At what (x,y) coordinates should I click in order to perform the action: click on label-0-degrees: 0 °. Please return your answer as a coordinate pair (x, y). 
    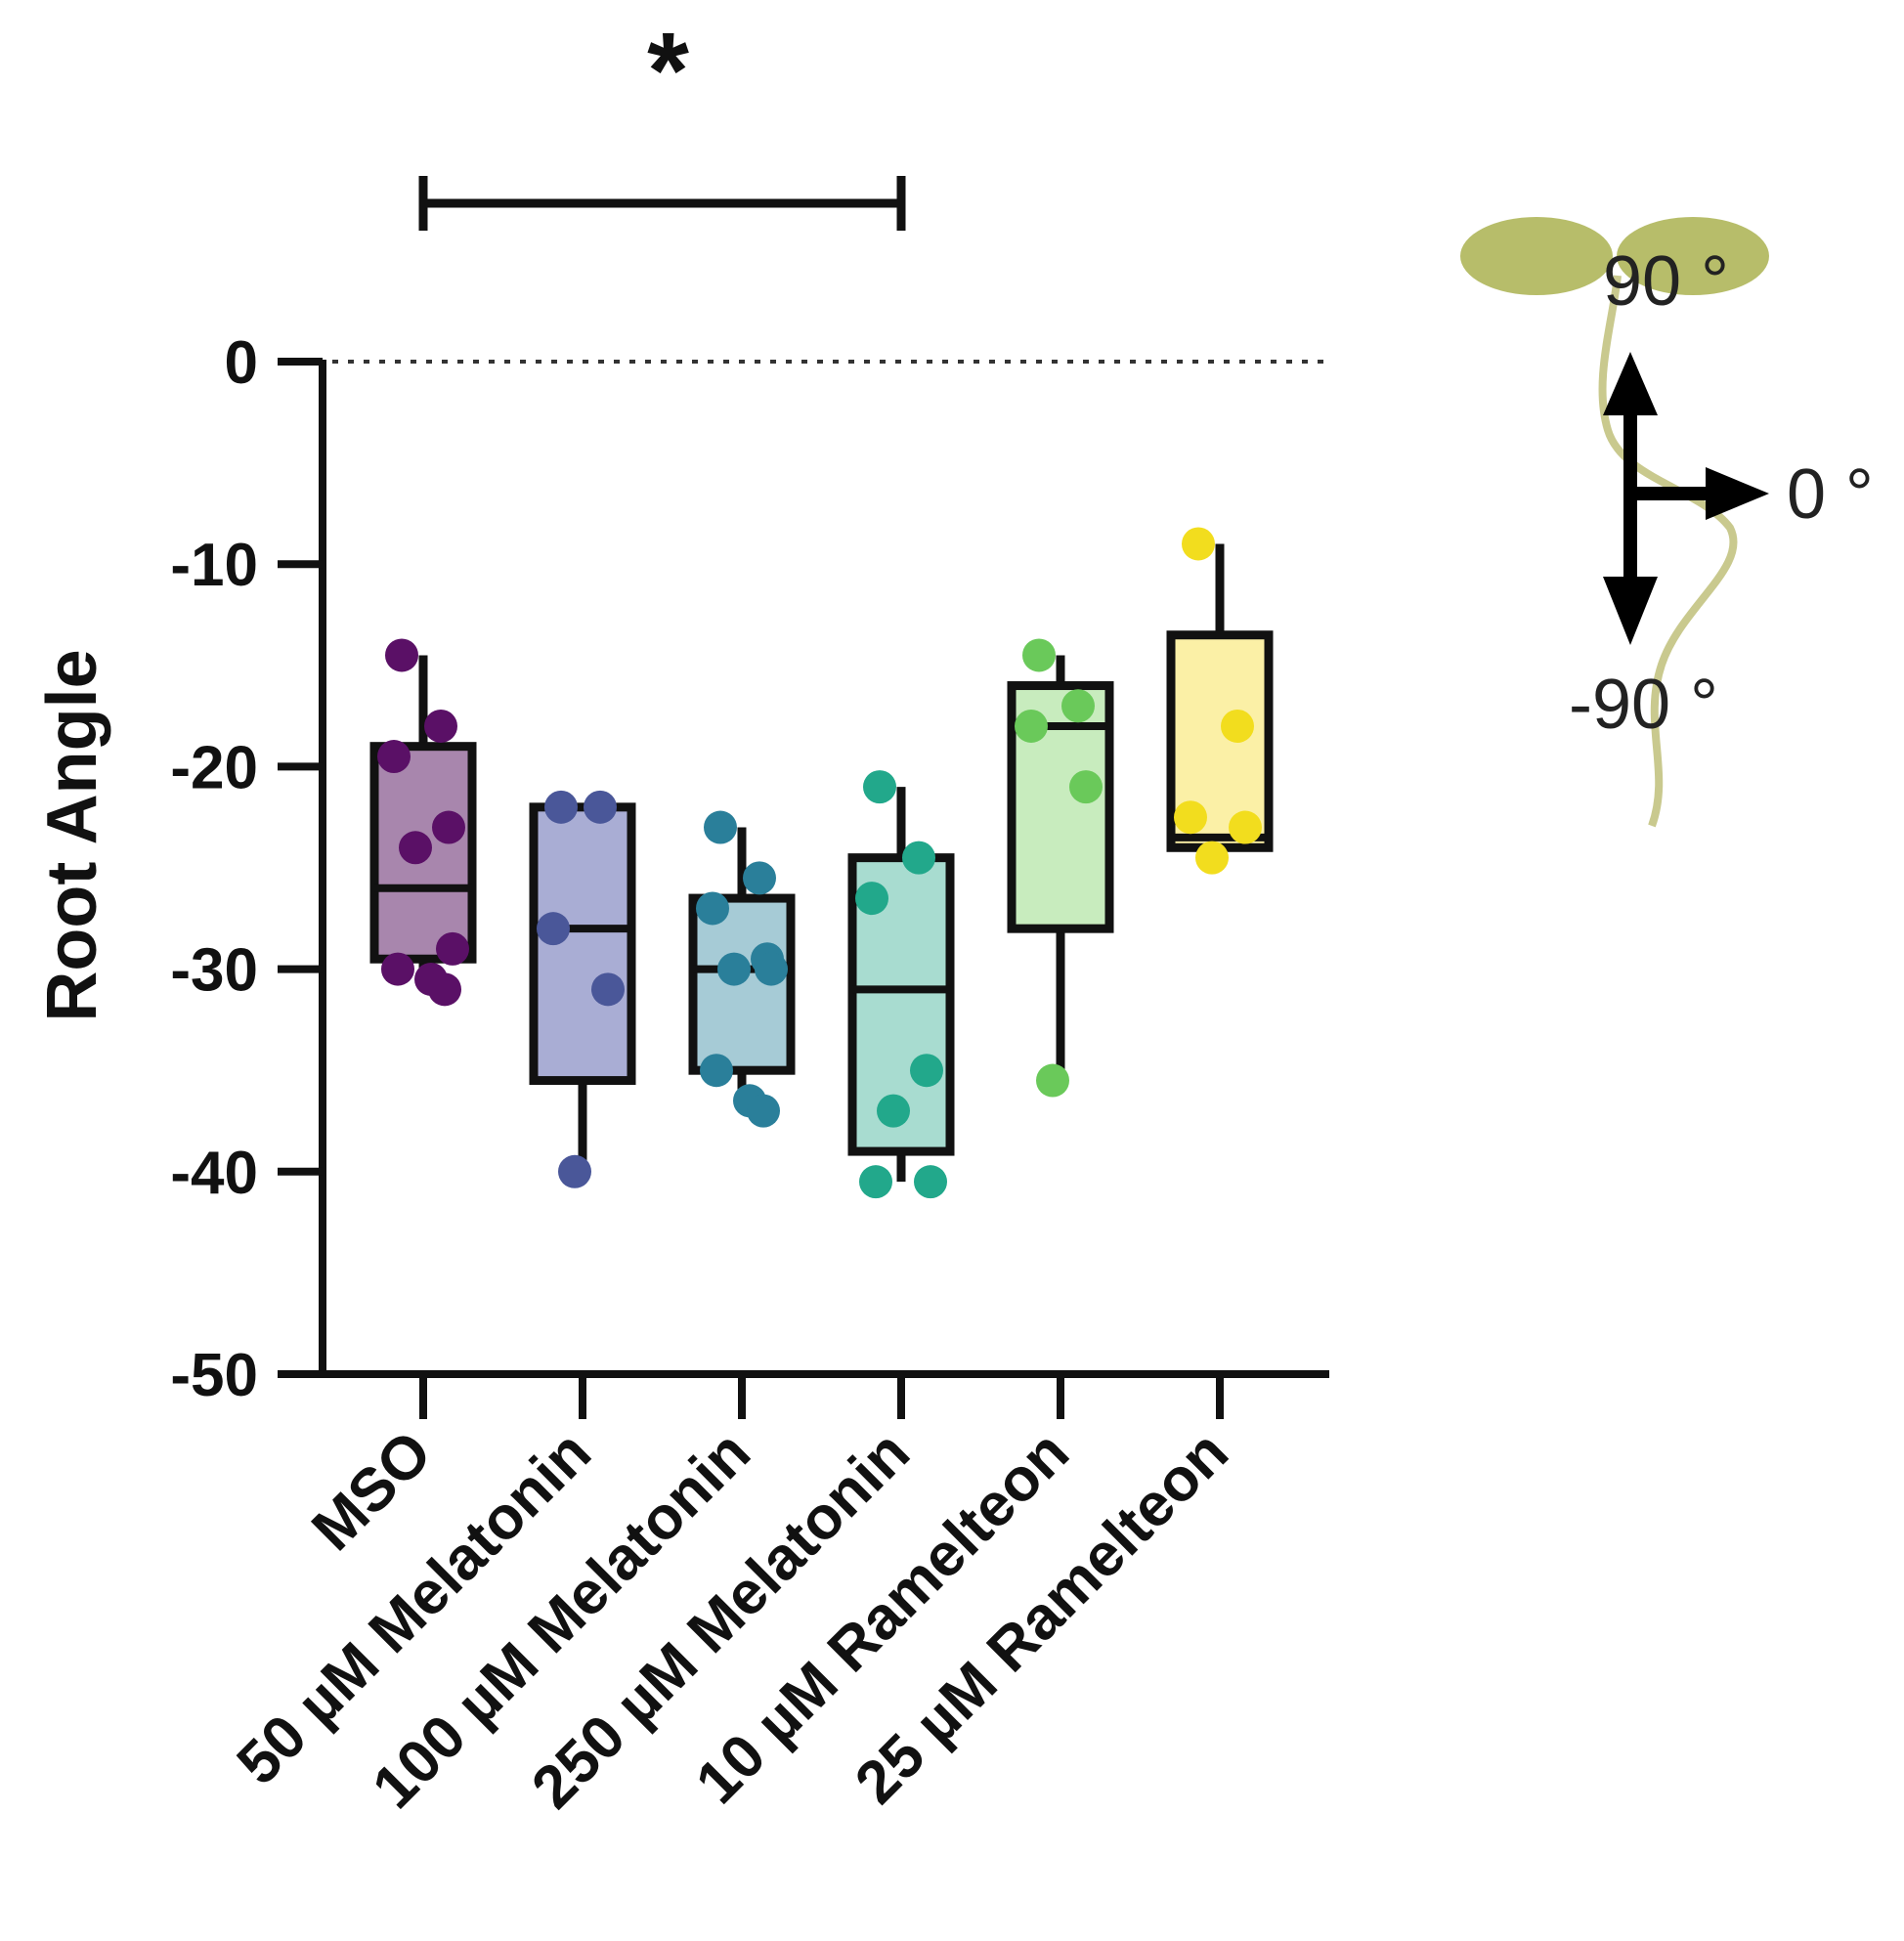
    Looking at the image, I should click on (1830, 495).